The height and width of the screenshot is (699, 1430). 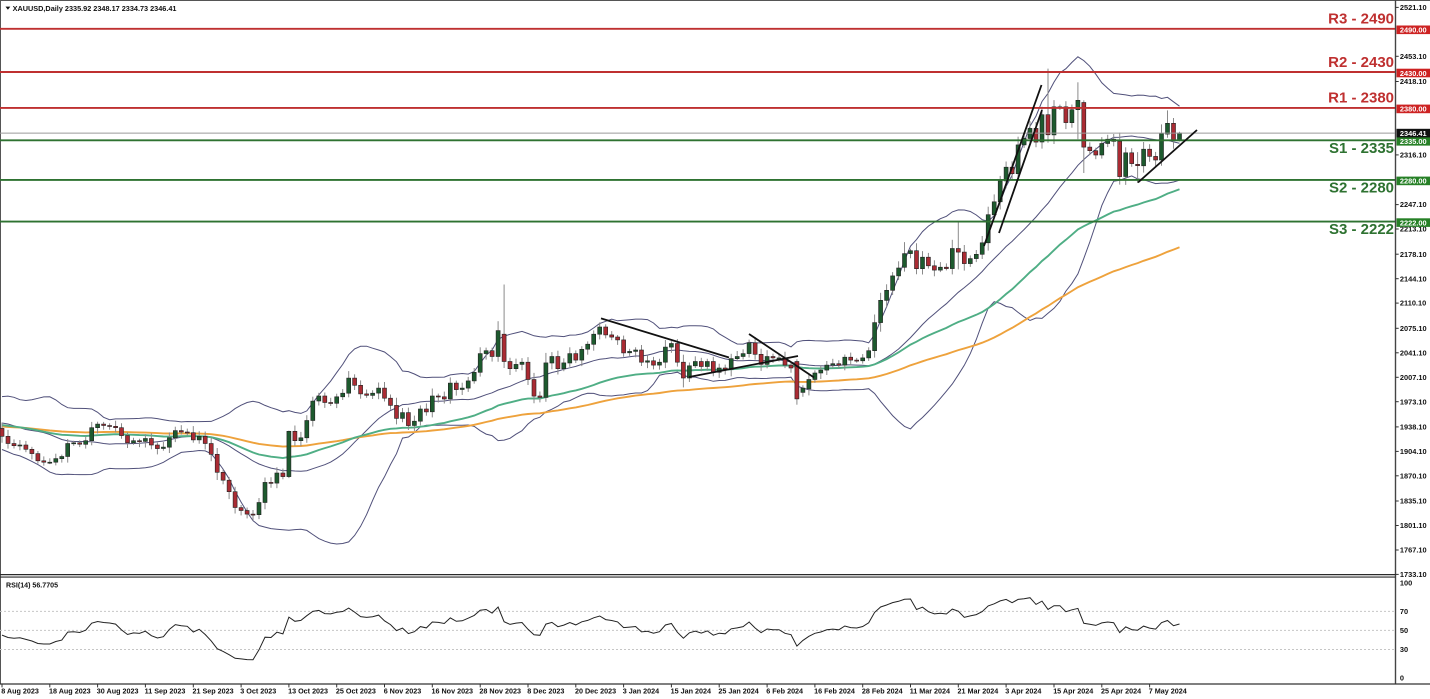 What do you see at coordinates (1413, 204) in the screenshot?
I see `svg-text: 2247.10` at bounding box center [1413, 204].